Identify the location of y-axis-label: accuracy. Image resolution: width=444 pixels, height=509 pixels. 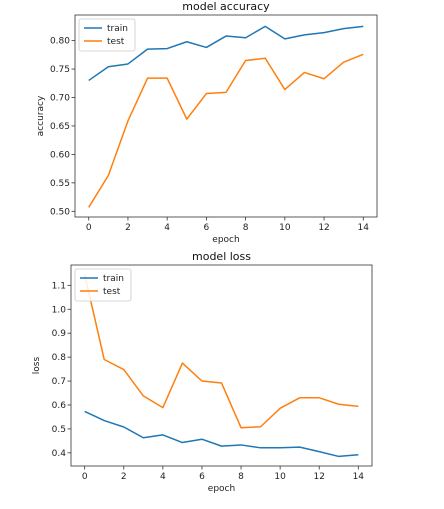
(41, 115).